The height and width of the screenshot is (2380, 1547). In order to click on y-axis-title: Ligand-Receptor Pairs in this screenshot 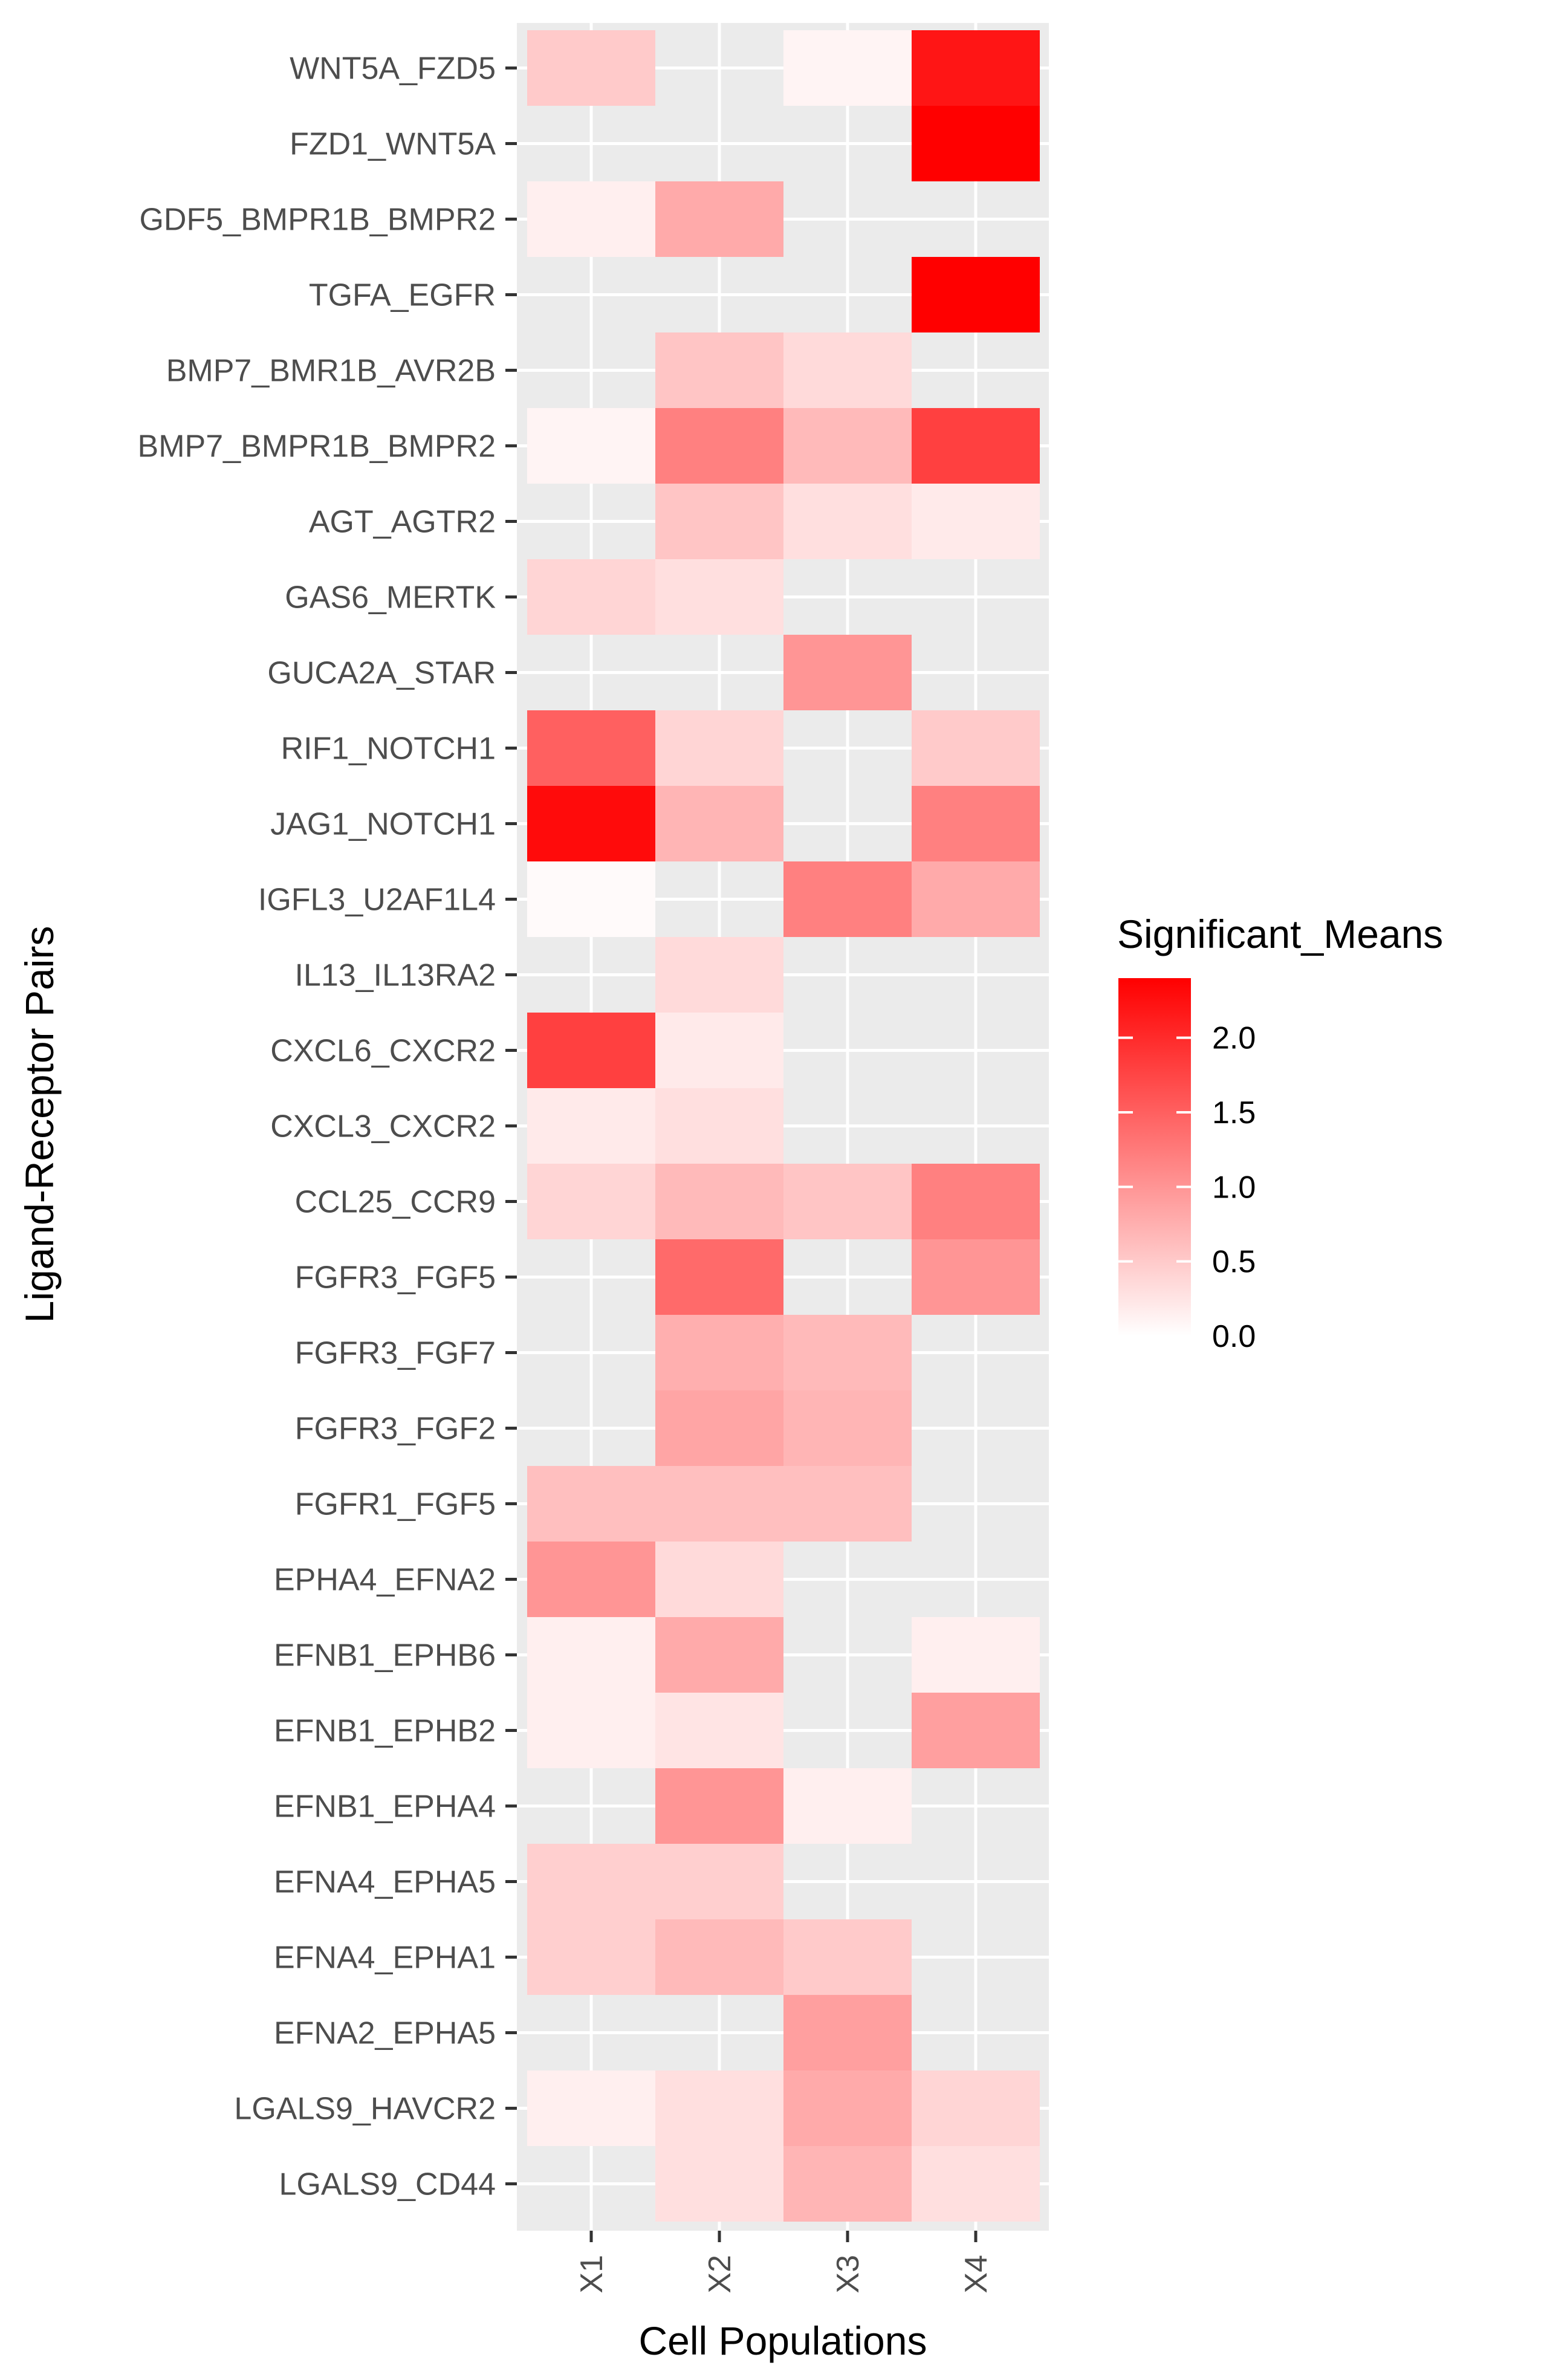, I will do `click(39, 1124)`.